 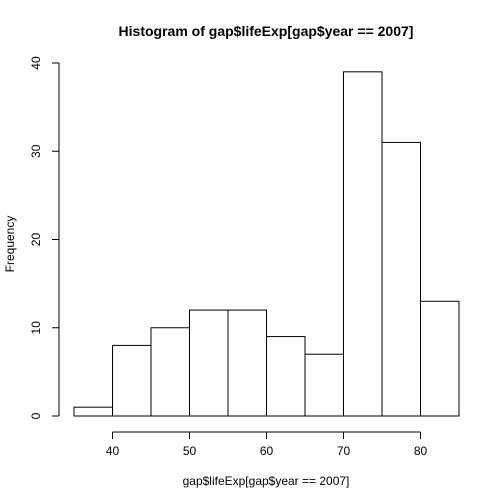 I want to click on x-tick-label-3: 70, so click(x=344, y=451).